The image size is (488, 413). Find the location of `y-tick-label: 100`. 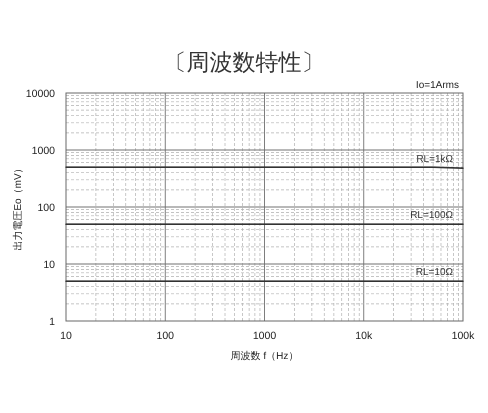

y-tick-label: 100 is located at coordinates (46, 208).